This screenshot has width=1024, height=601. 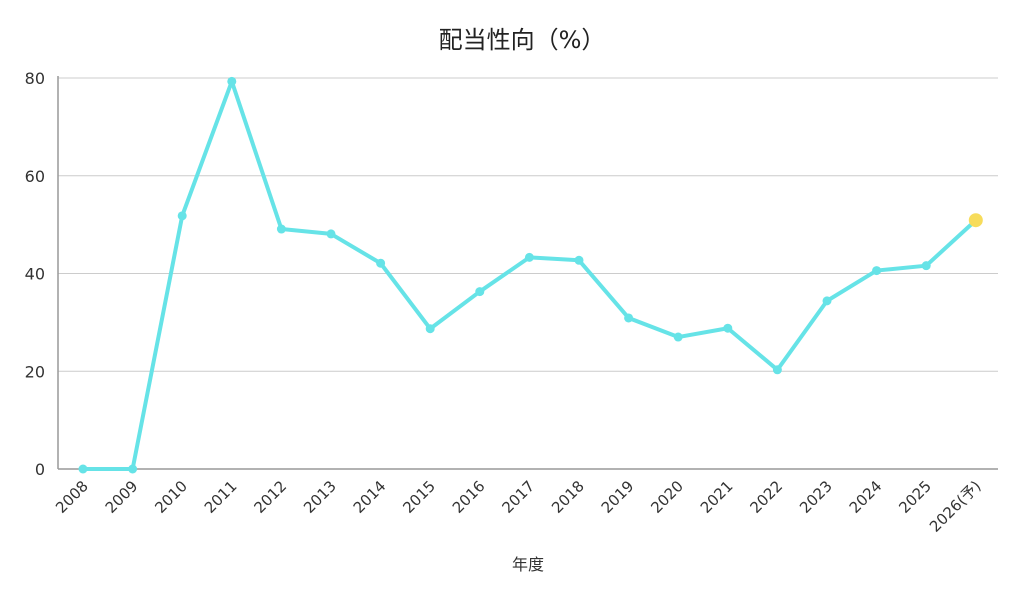 I want to click on x-tick-label: 2026(予), so click(x=955, y=506).